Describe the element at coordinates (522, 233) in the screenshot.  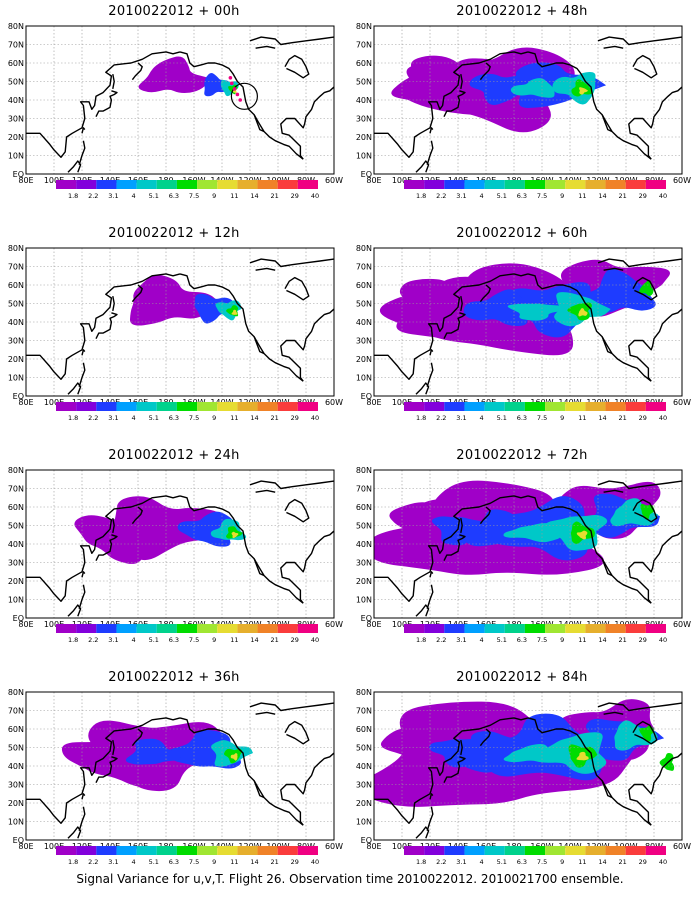
I see `panel-title: 2010022012 + 60h` at that location.